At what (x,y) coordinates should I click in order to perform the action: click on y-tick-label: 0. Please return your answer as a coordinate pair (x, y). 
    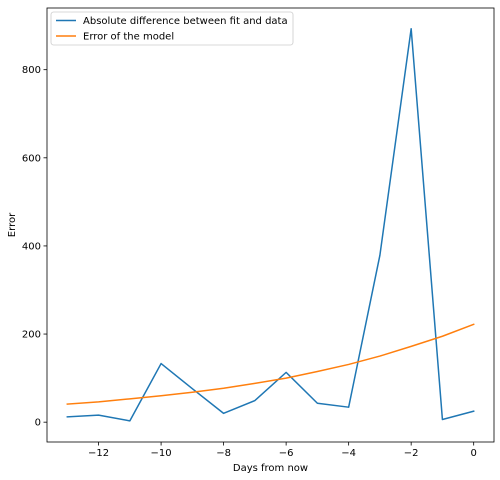
    Looking at the image, I should click on (38, 423).